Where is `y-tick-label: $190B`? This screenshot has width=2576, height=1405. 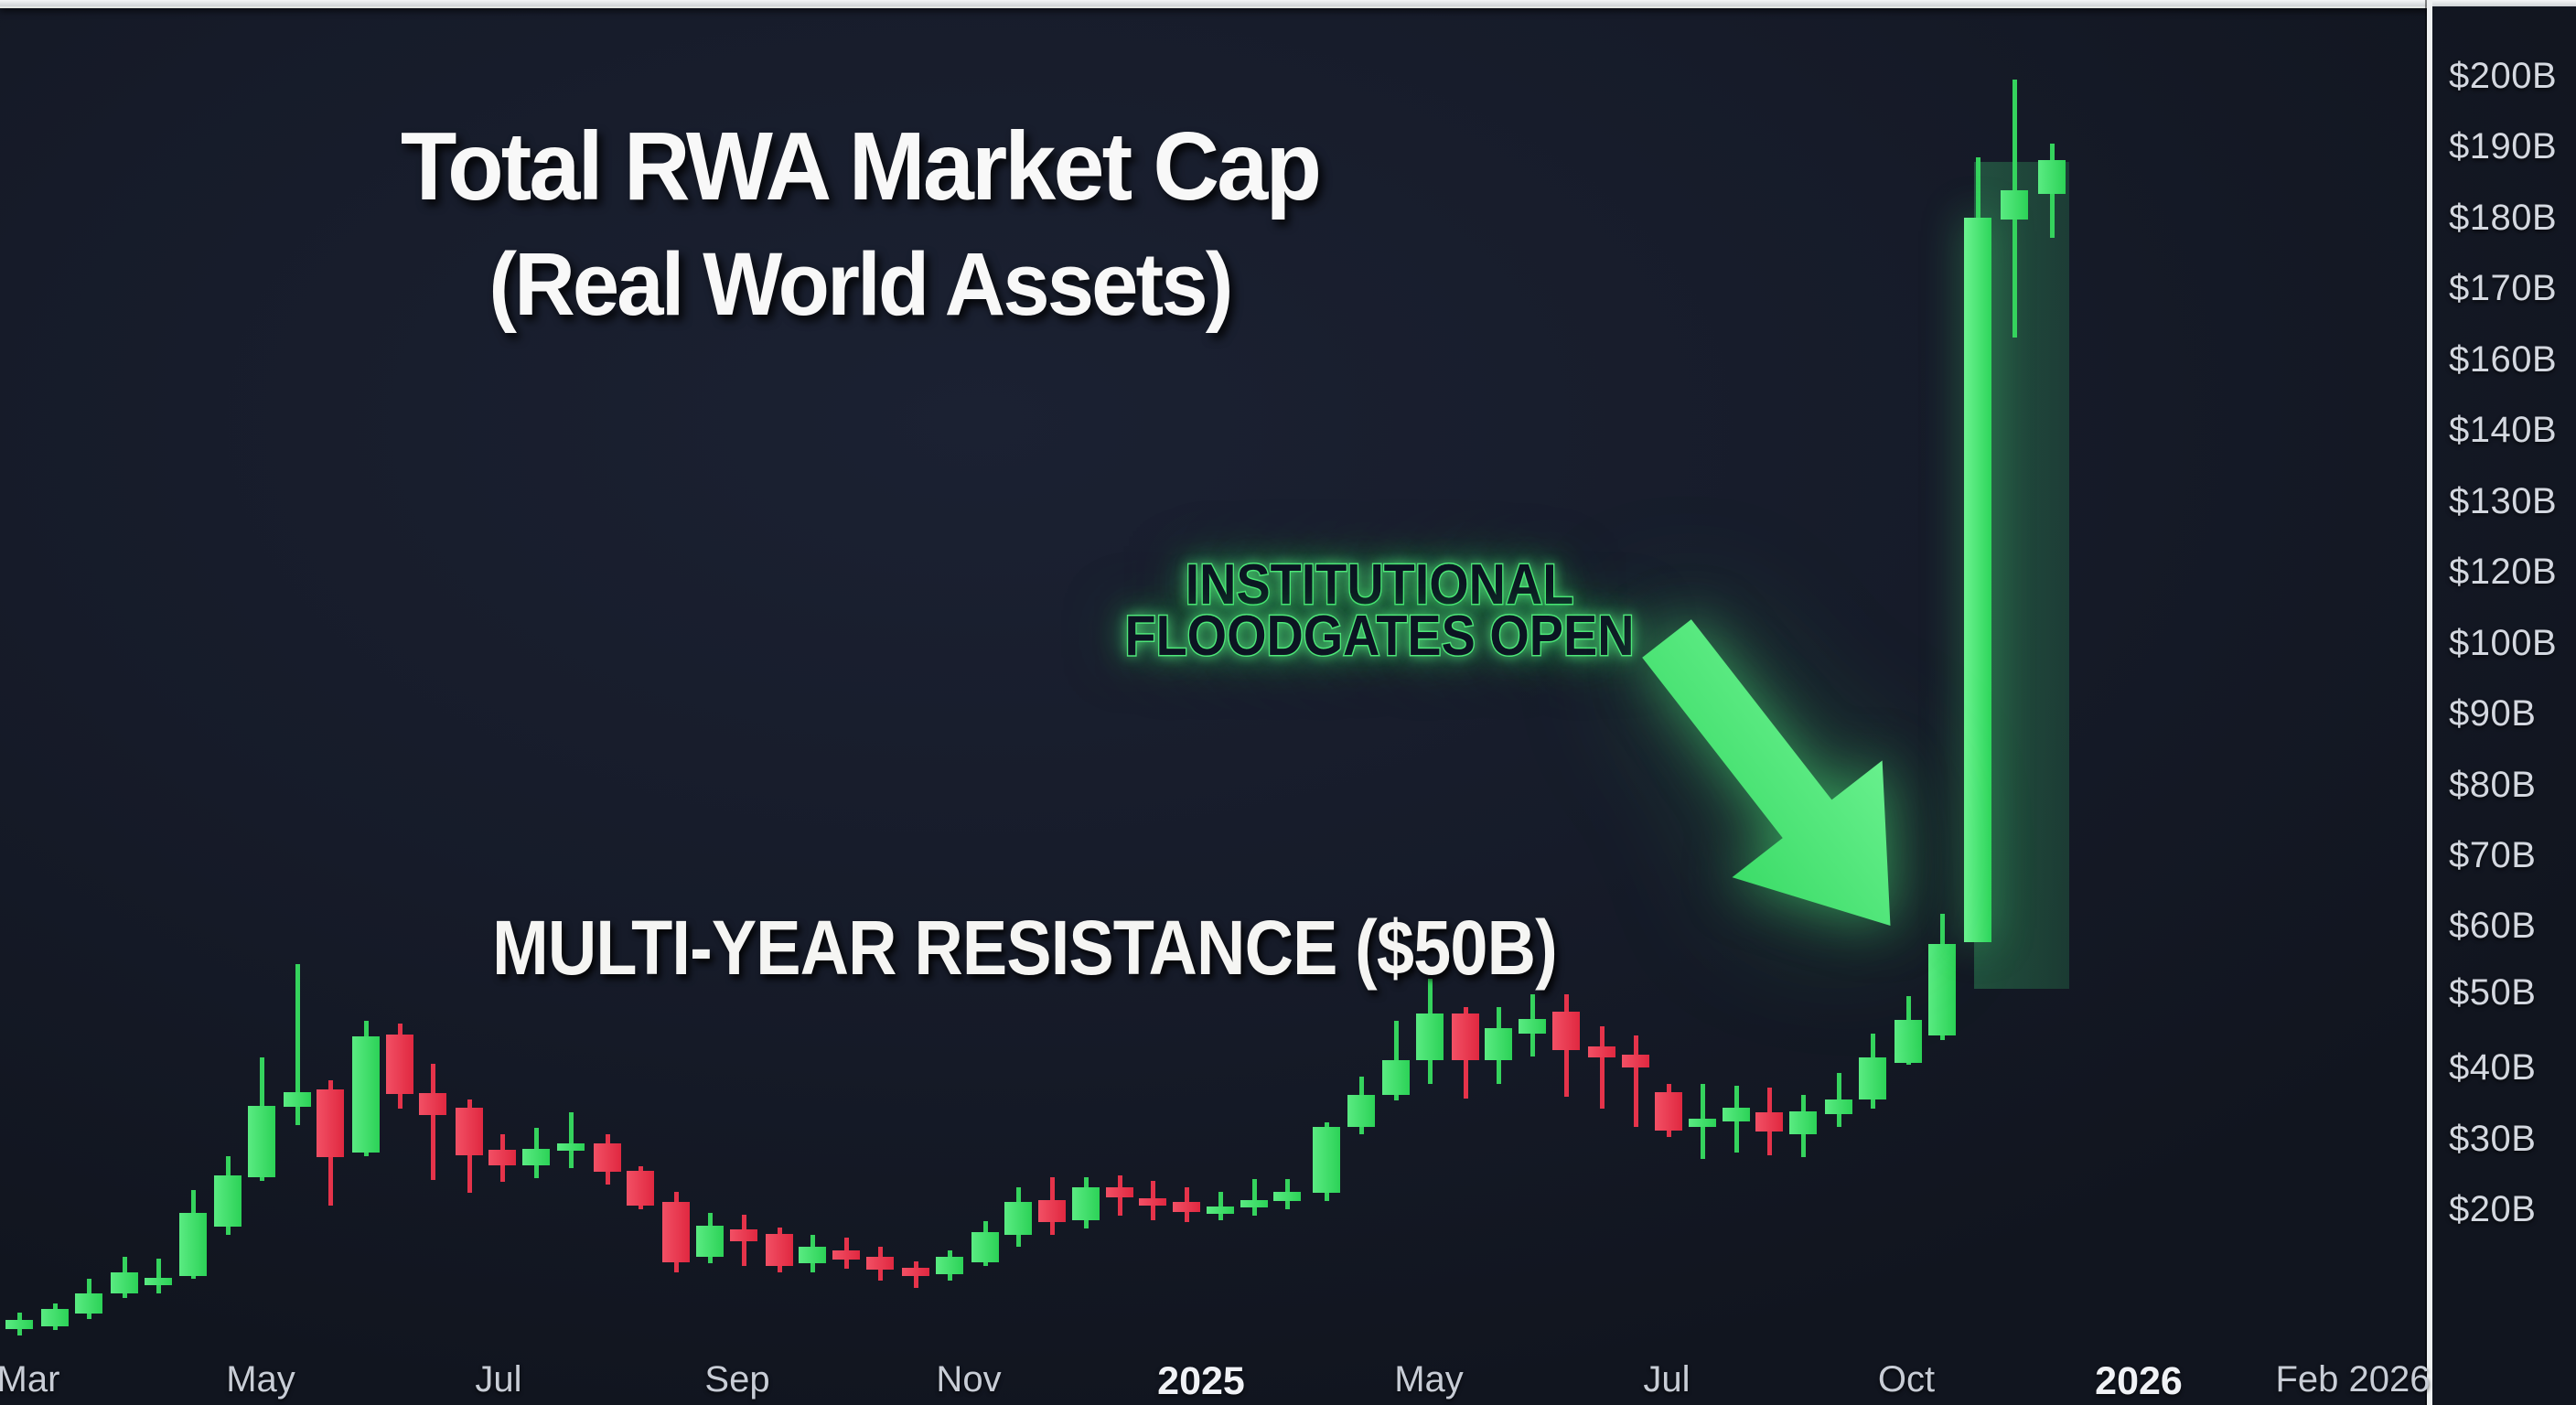 y-tick-label: $190B is located at coordinates (2503, 146).